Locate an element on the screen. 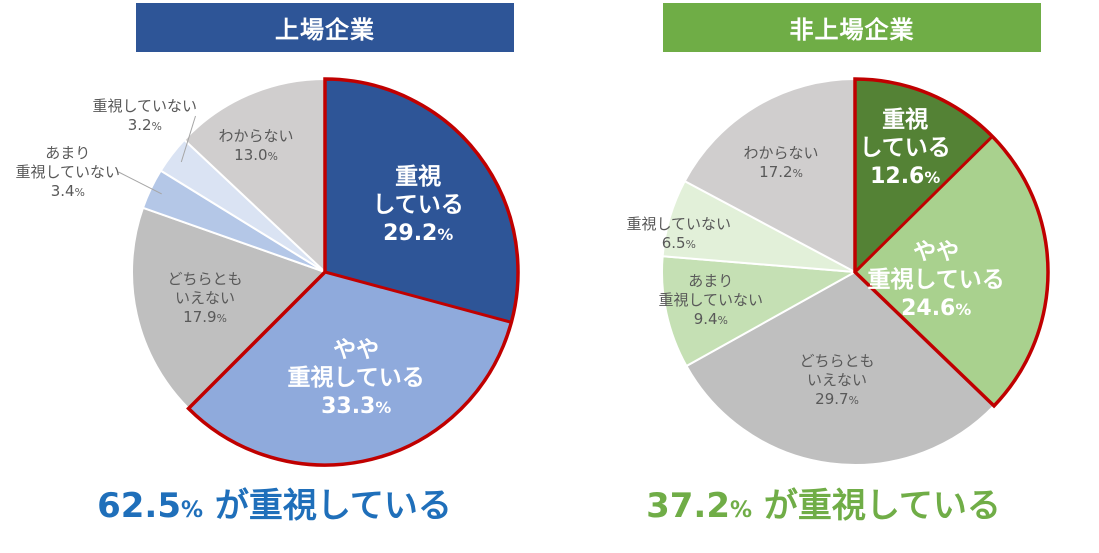 This screenshot has height=553, width=1099. unlisted-slice-label-2: どちらとも いえない 29.7% is located at coordinates (837, 380).